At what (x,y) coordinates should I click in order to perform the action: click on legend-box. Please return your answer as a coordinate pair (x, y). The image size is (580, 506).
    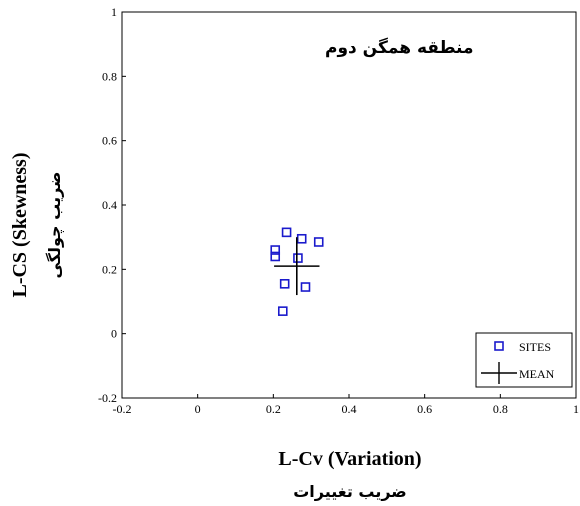
    Looking at the image, I should click on (524, 360).